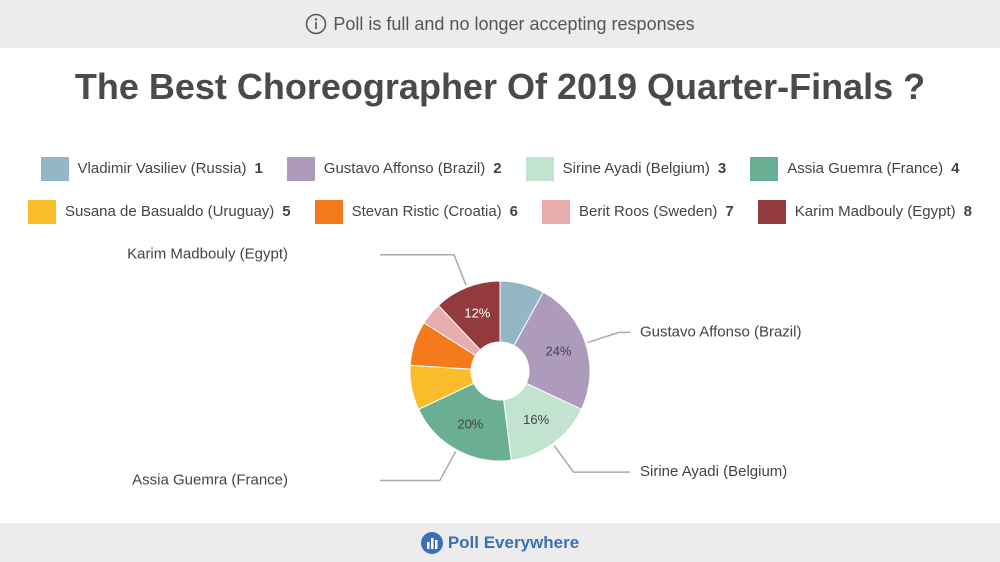 The height and width of the screenshot is (562, 1000). I want to click on legend-item: Susana de Basualdo (Uruguay) 5, so click(159, 211).